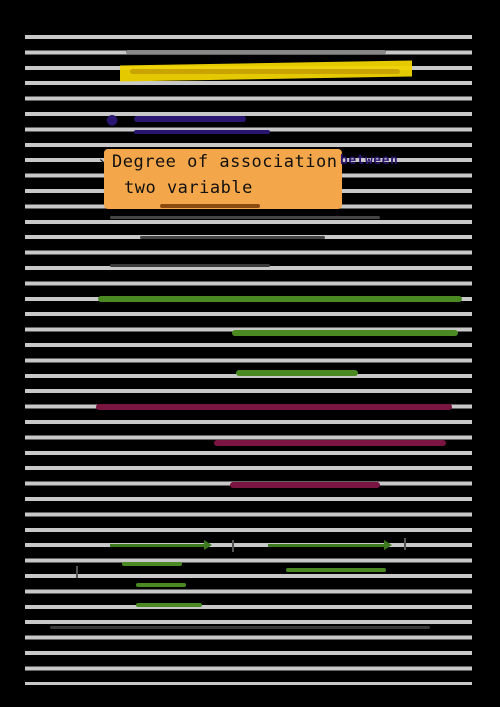  I want to click on scale-label-left, so click(152, 564).